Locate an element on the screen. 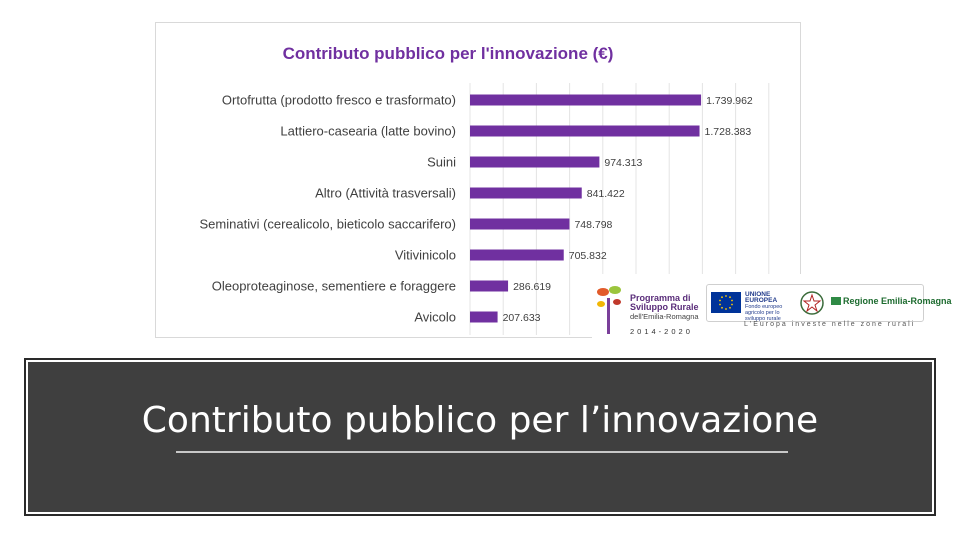 This screenshot has width=960, height=540. eu-flag-icon is located at coordinates (726, 302).